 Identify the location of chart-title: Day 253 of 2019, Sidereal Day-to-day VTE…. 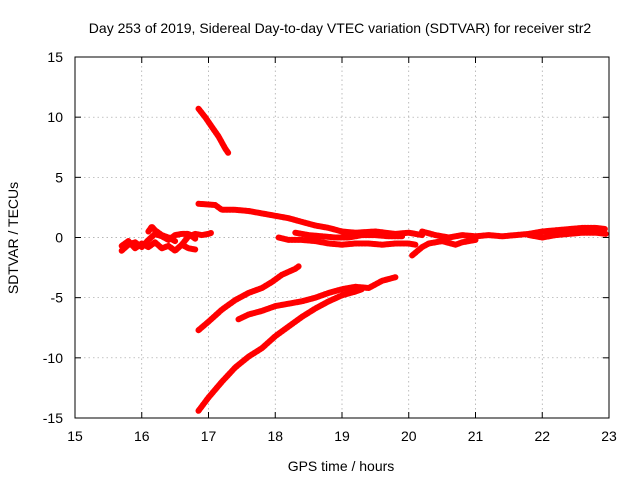
(340, 28).